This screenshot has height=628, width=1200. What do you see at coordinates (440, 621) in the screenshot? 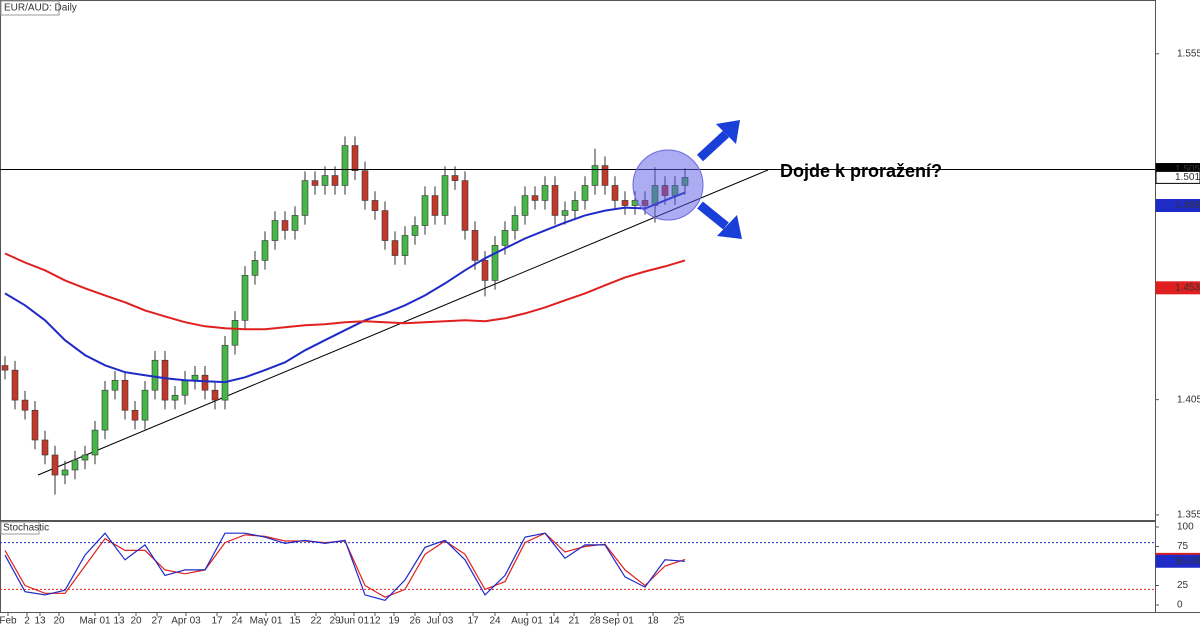
I see `x-tick-label: Jul 03` at bounding box center [440, 621].